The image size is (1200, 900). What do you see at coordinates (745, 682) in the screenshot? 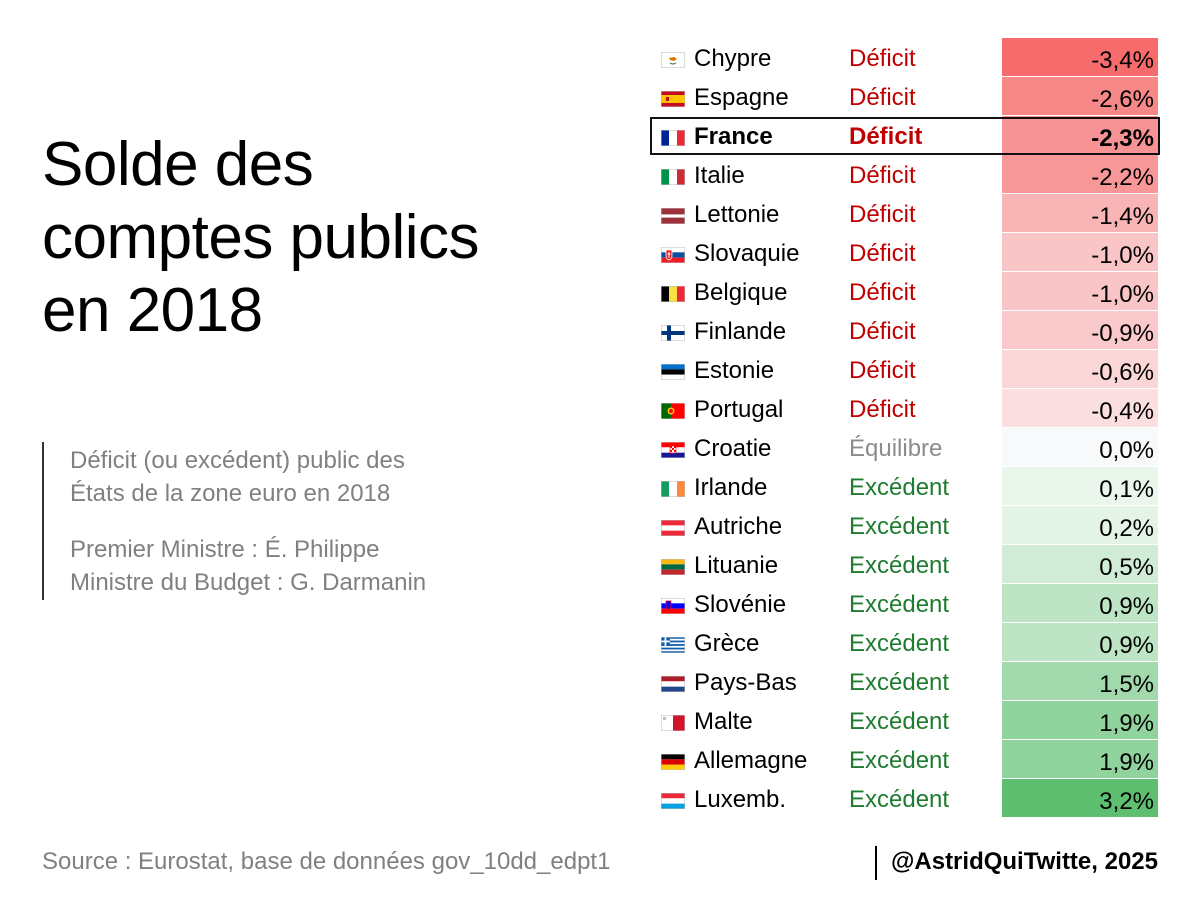
I see `country-name: Pays-Bas` at bounding box center [745, 682].